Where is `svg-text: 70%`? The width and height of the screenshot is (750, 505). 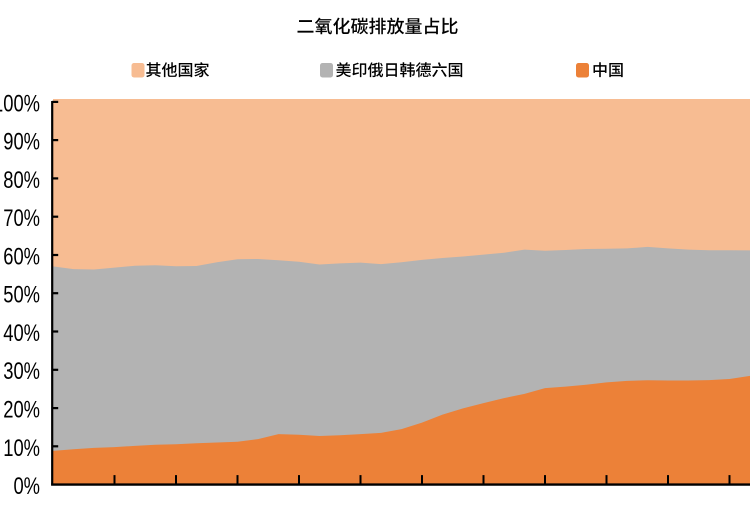 svg-text: 70% is located at coordinates (21, 217).